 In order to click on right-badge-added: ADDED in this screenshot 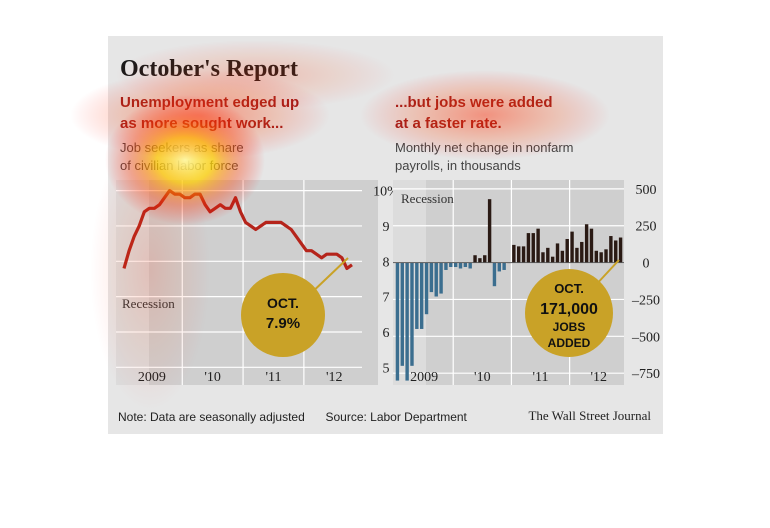, I will do `click(569, 343)`.